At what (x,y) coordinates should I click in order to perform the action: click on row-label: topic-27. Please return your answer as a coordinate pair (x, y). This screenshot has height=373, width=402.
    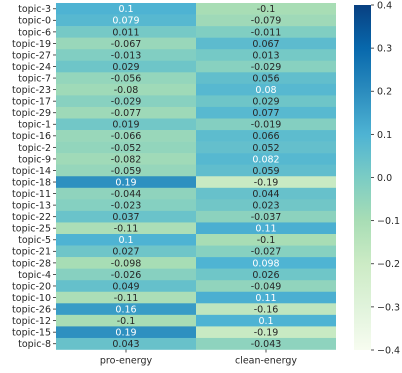
    Looking at the image, I should click on (31, 55).